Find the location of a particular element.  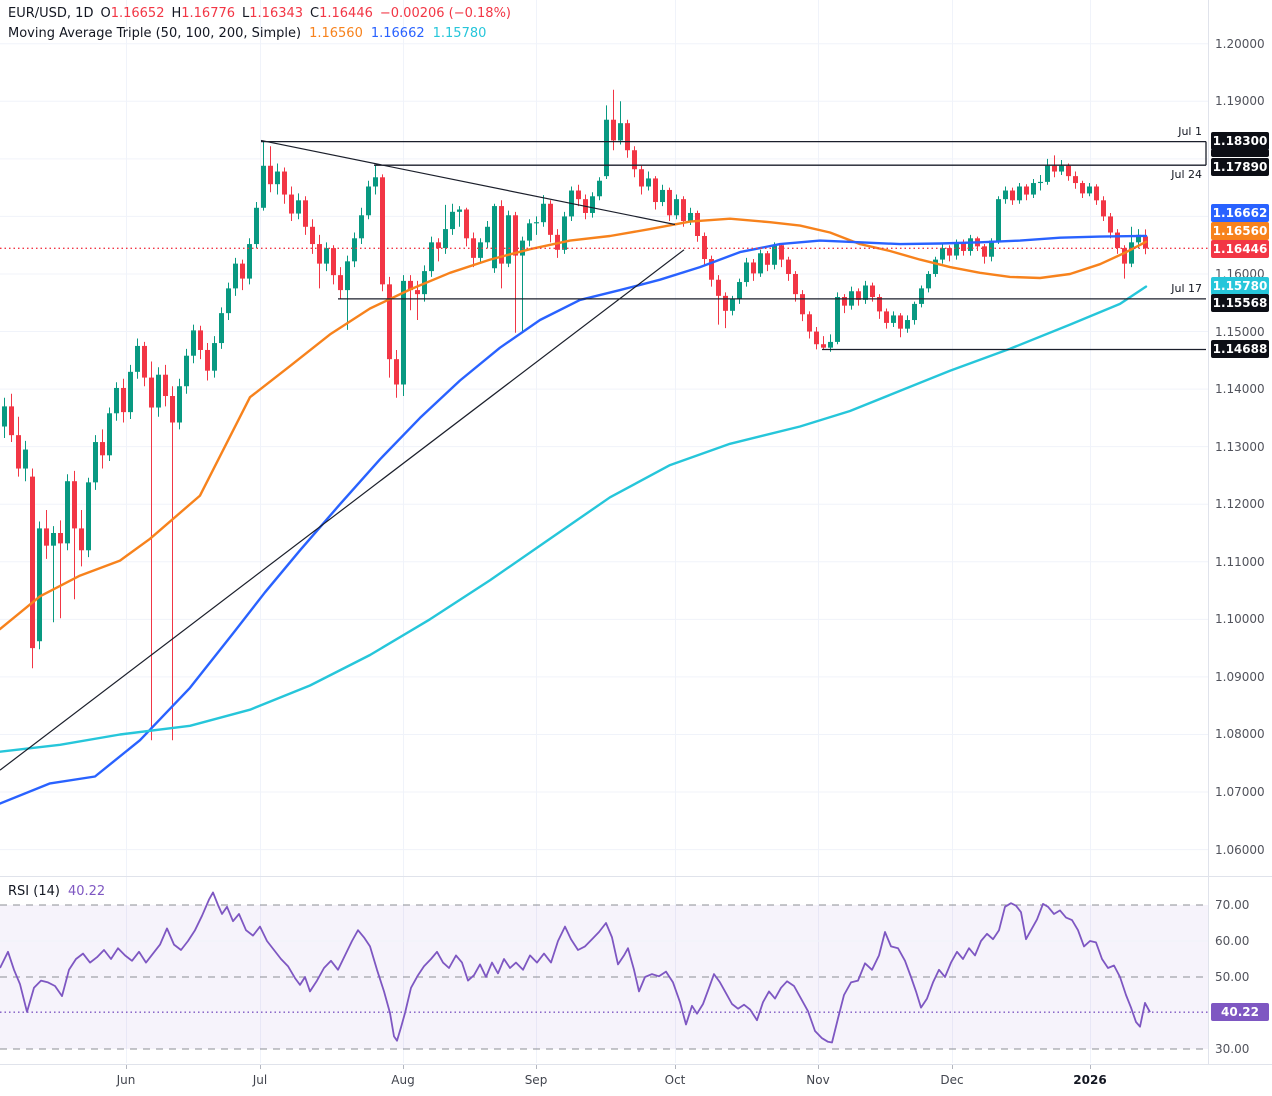

price-badge: 1.17890 is located at coordinates (1240, 167).